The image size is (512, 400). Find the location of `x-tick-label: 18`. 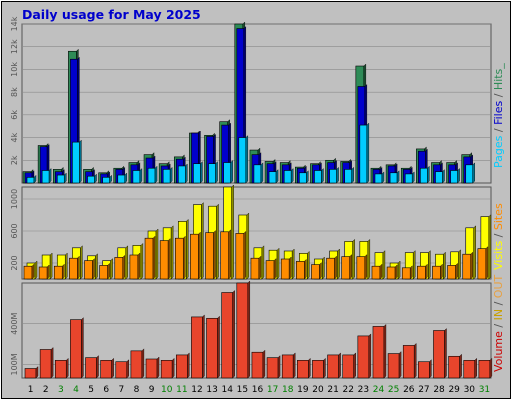

x-tick-label: 18 is located at coordinates (288, 390).